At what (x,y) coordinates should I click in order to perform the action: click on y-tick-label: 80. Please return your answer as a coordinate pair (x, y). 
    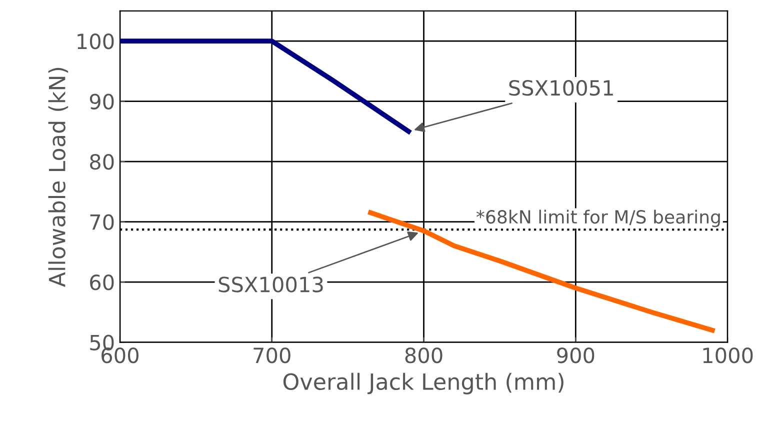
    Looking at the image, I should click on (102, 162).